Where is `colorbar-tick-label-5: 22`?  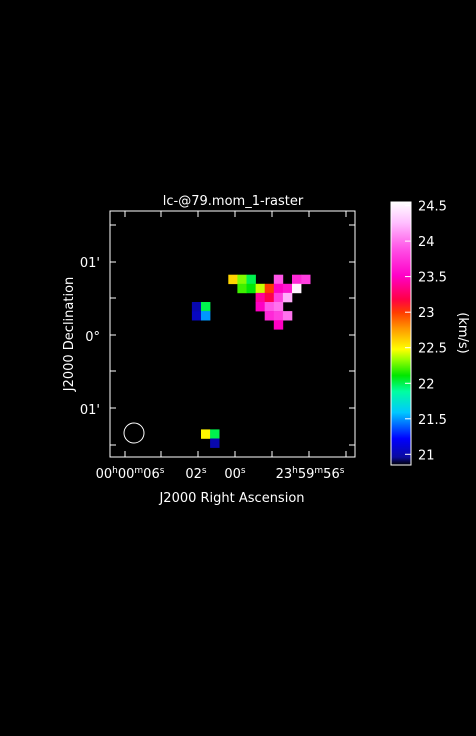 colorbar-tick-label-5: 22 is located at coordinates (426, 384).